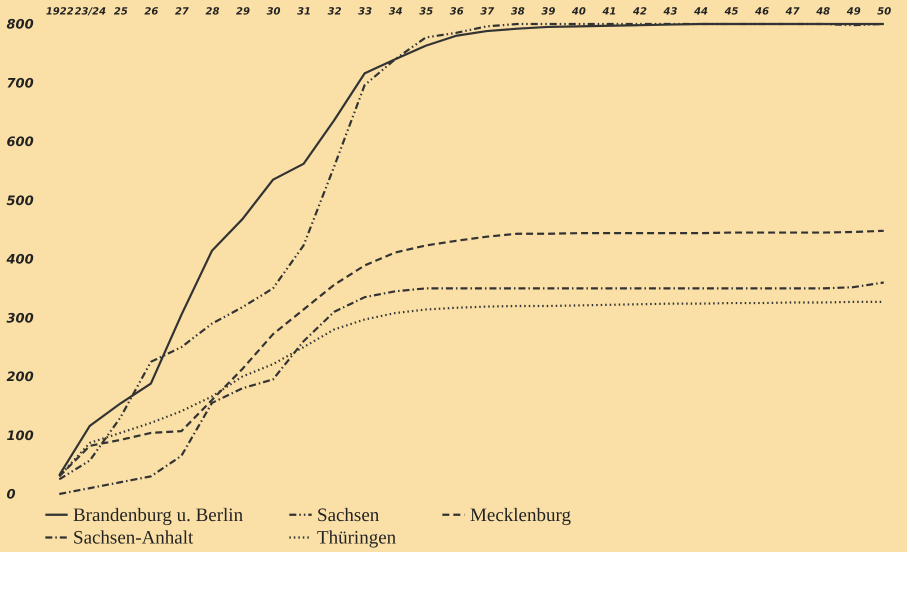  What do you see at coordinates (158, 515) in the screenshot?
I see `legend-label: Brandenburg u. Berlin` at bounding box center [158, 515].